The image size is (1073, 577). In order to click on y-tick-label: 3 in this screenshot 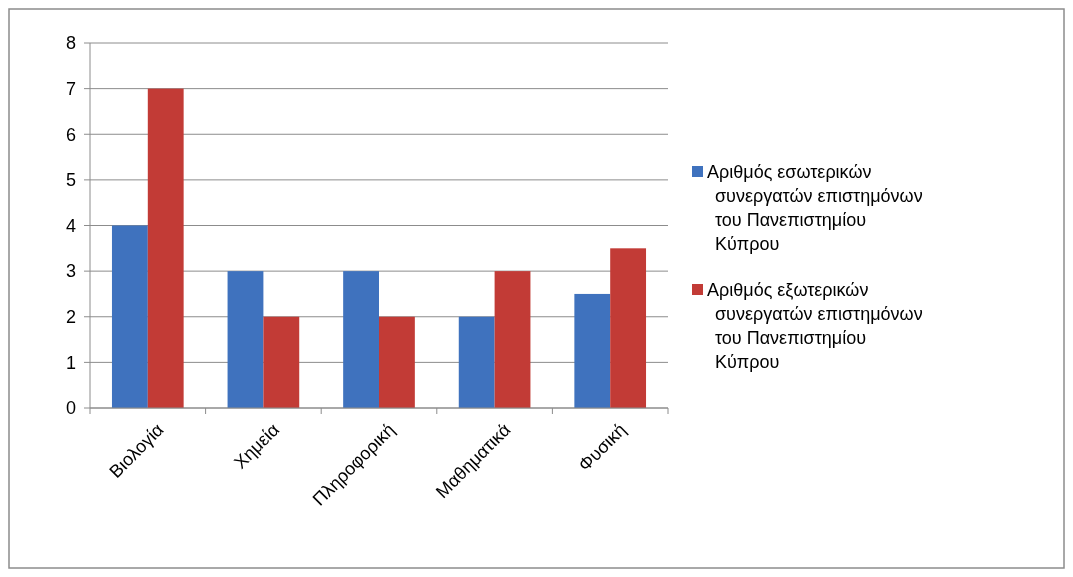, I will do `click(70, 271)`.